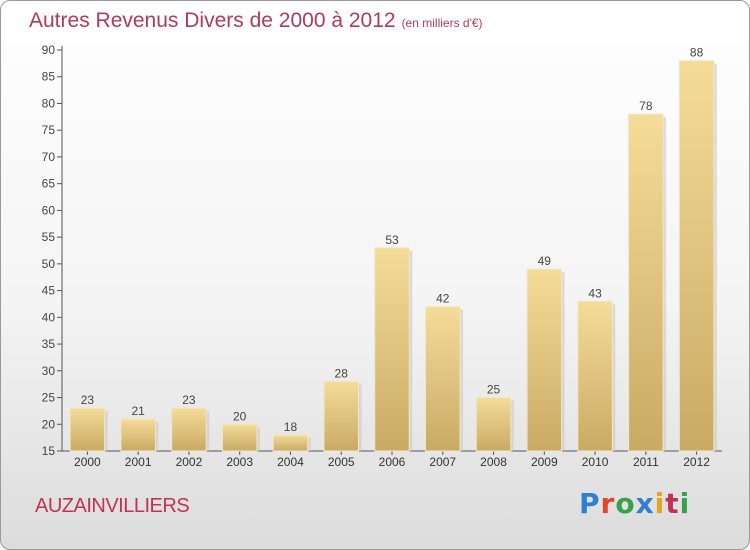  Describe the element at coordinates (49, 77) in the screenshot. I see `y-tick-label: 85` at that location.